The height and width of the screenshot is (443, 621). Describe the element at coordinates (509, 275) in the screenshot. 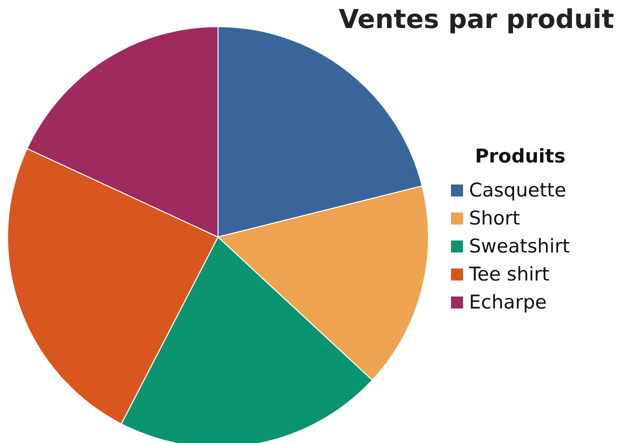

I see `legend-label: Tee shirt` at that location.